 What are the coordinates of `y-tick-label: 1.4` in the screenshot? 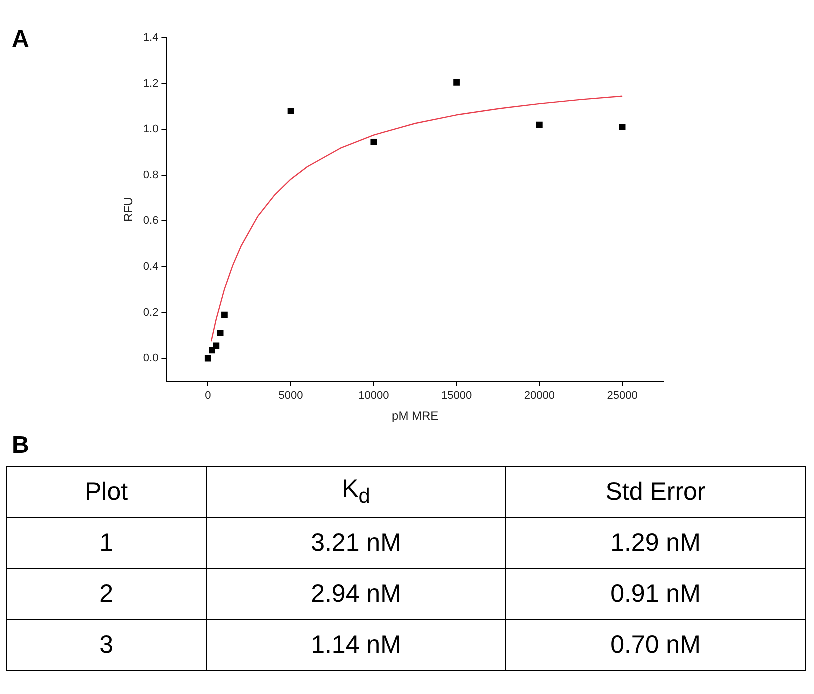 It's located at (151, 38).